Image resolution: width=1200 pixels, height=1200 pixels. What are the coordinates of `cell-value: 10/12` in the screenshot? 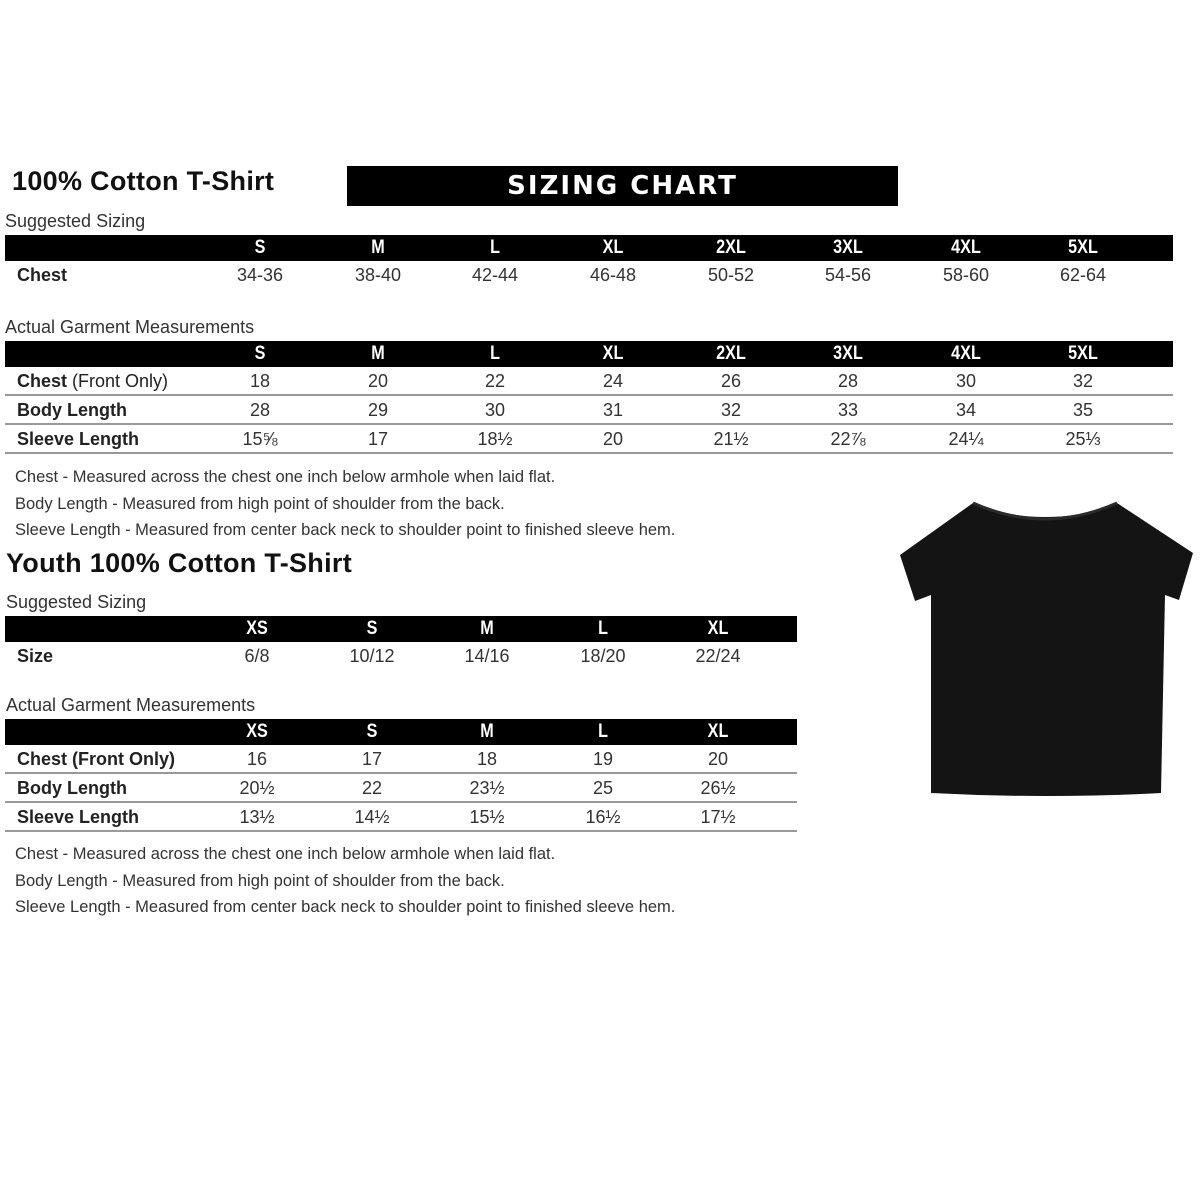 It's located at (372, 656).